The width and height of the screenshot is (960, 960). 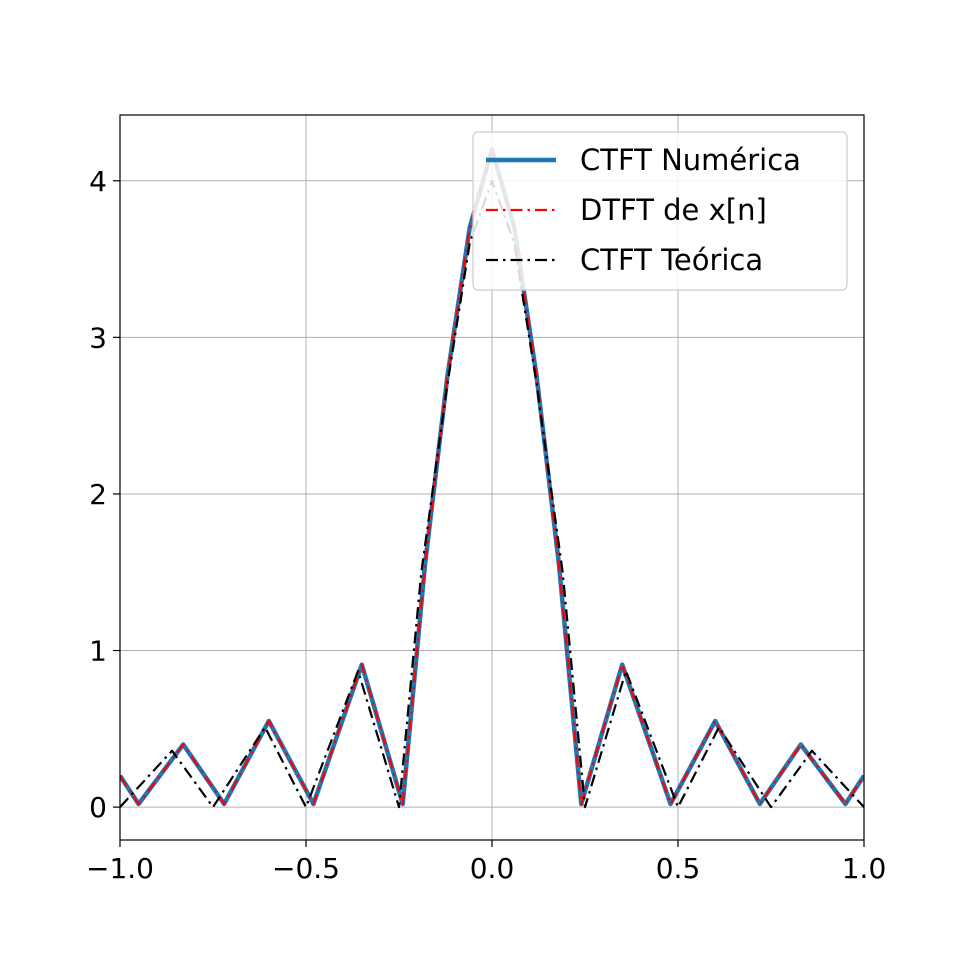 I want to click on legend-label-2: DTFT de x[n], so click(x=673, y=210).